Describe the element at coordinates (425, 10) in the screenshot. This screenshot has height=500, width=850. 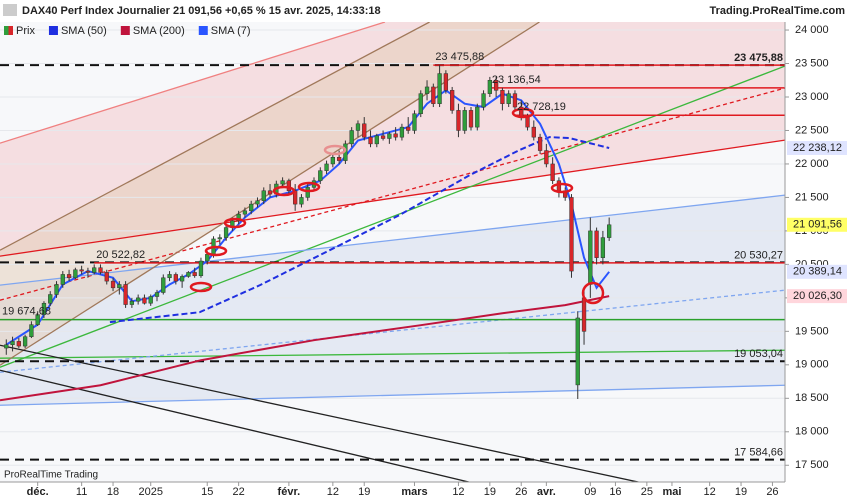
I see `title-bar` at that location.